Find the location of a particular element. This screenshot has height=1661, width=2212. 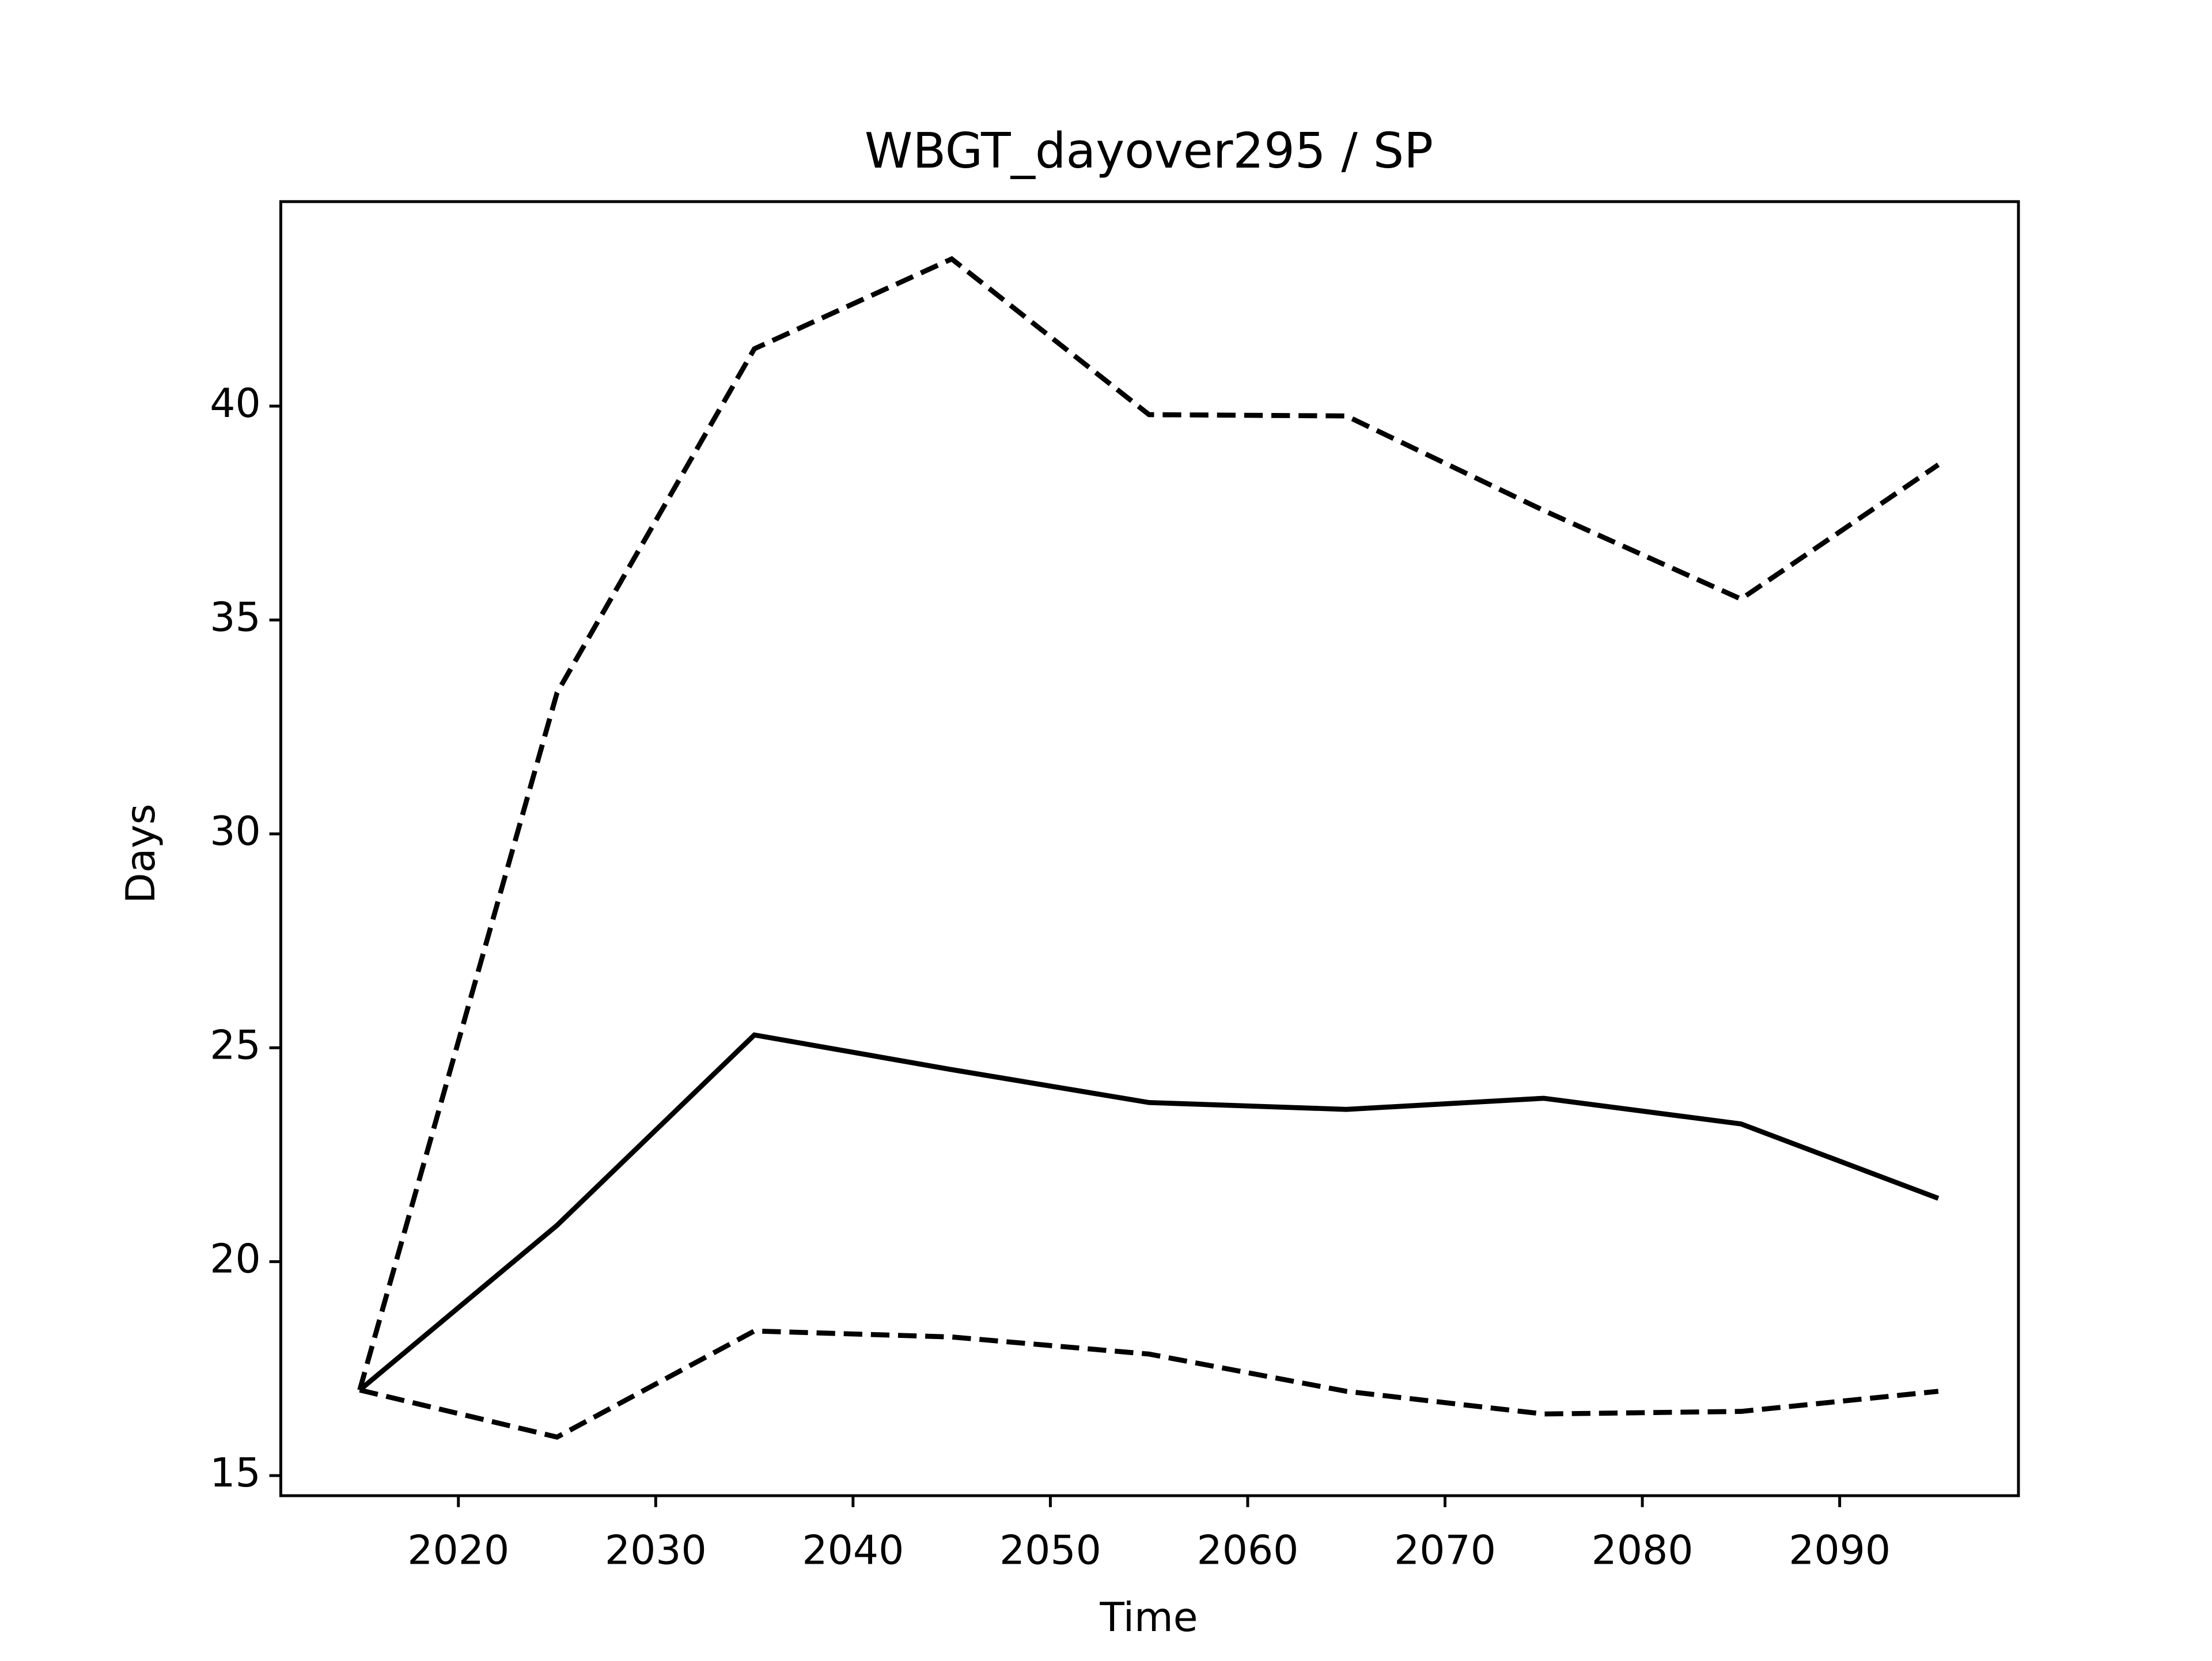

x-tick-label: 2030 is located at coordinates (656, 1550).